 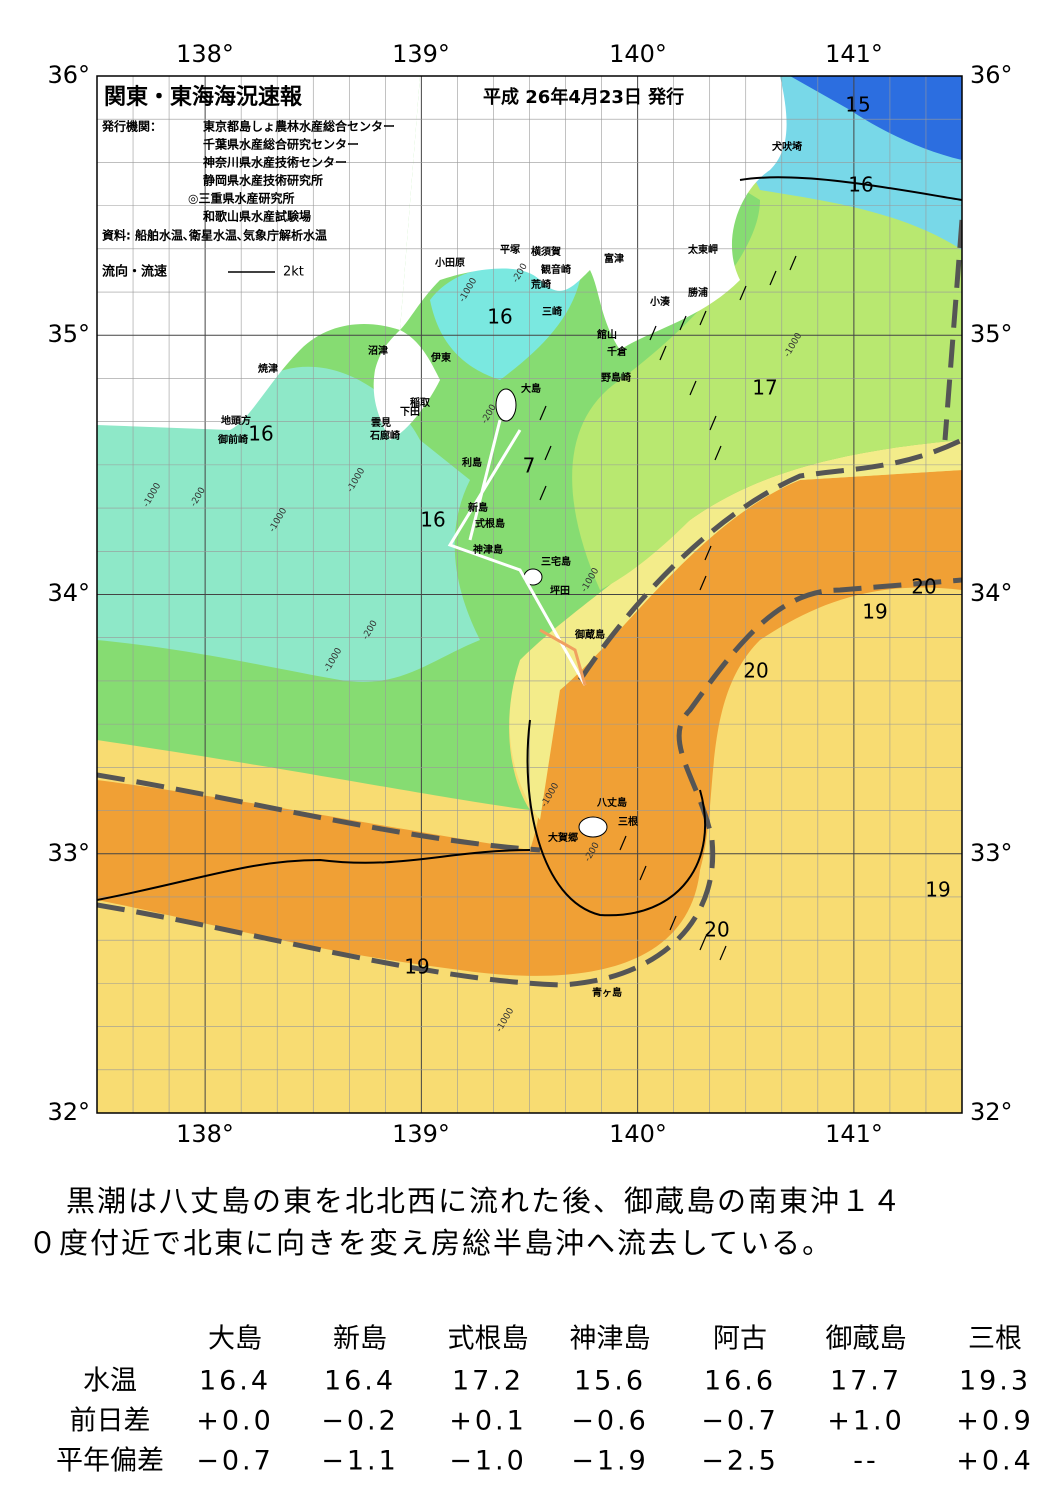 What do you see at coordinates (614, 258) in the screenshot?
I see `place-name: 富津` at bounding box center [614, 258].